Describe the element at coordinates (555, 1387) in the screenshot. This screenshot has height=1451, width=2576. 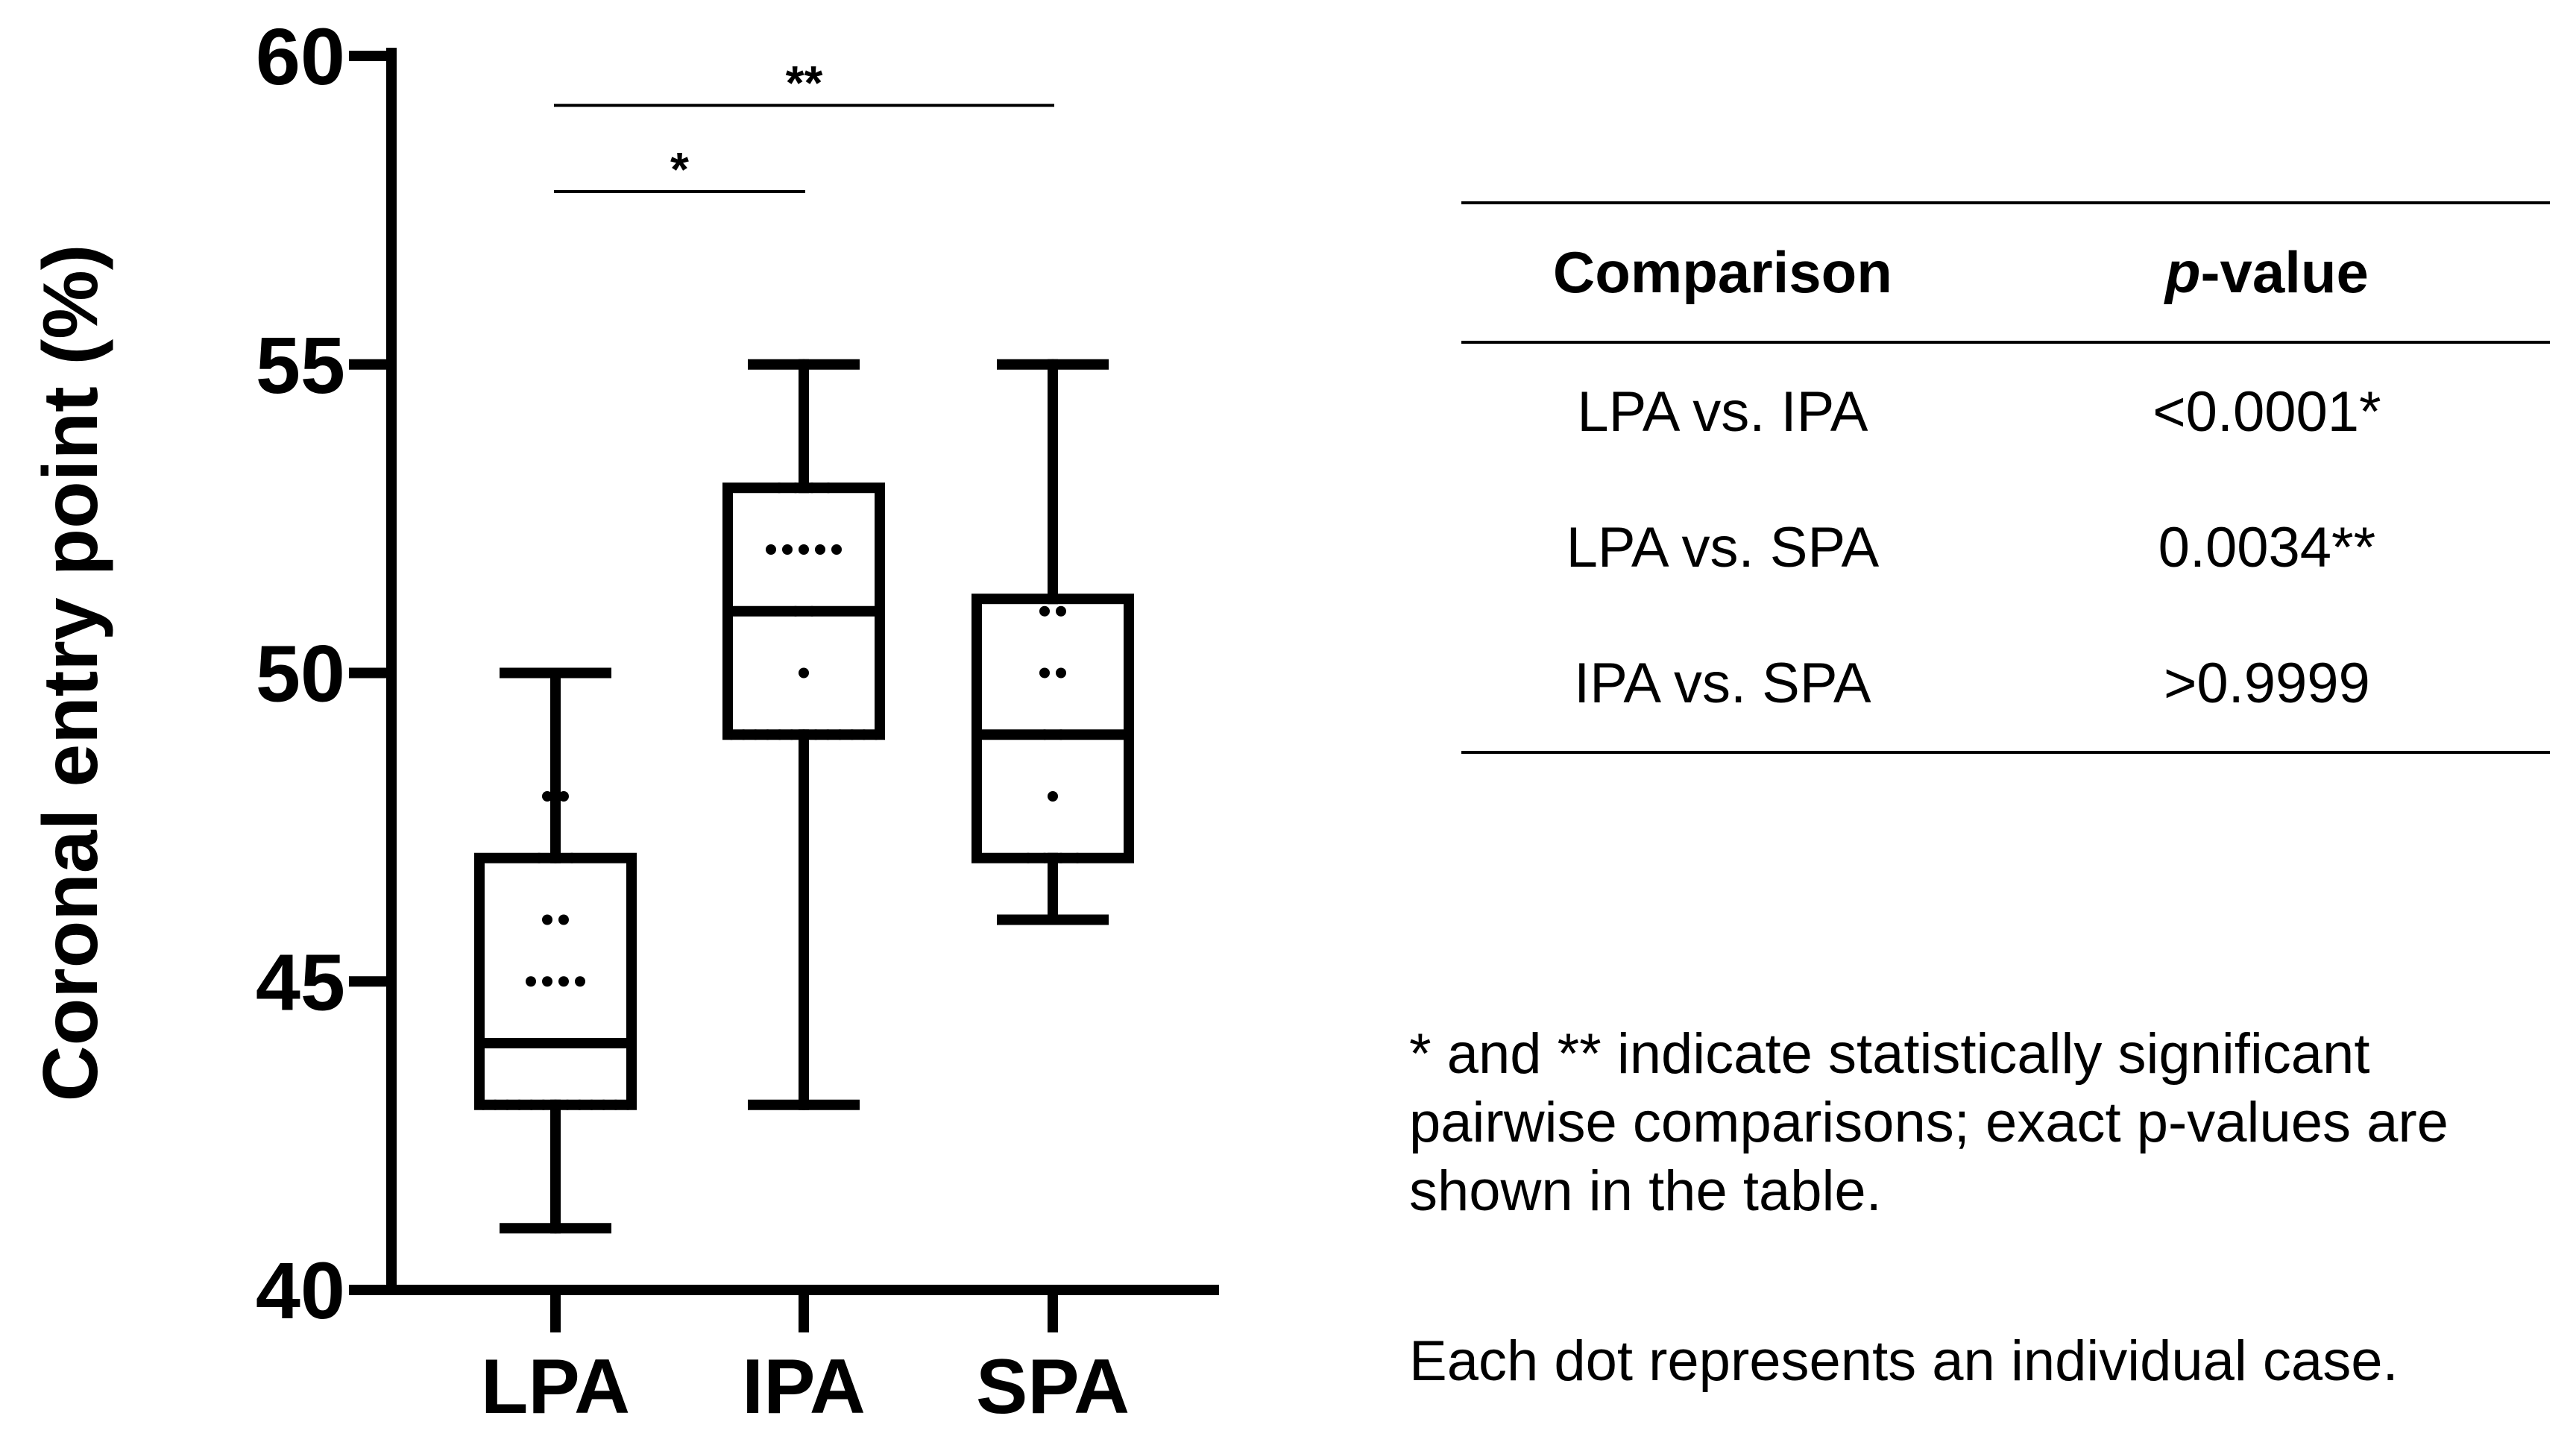
I see `x-tick-label: LPA` at that location.